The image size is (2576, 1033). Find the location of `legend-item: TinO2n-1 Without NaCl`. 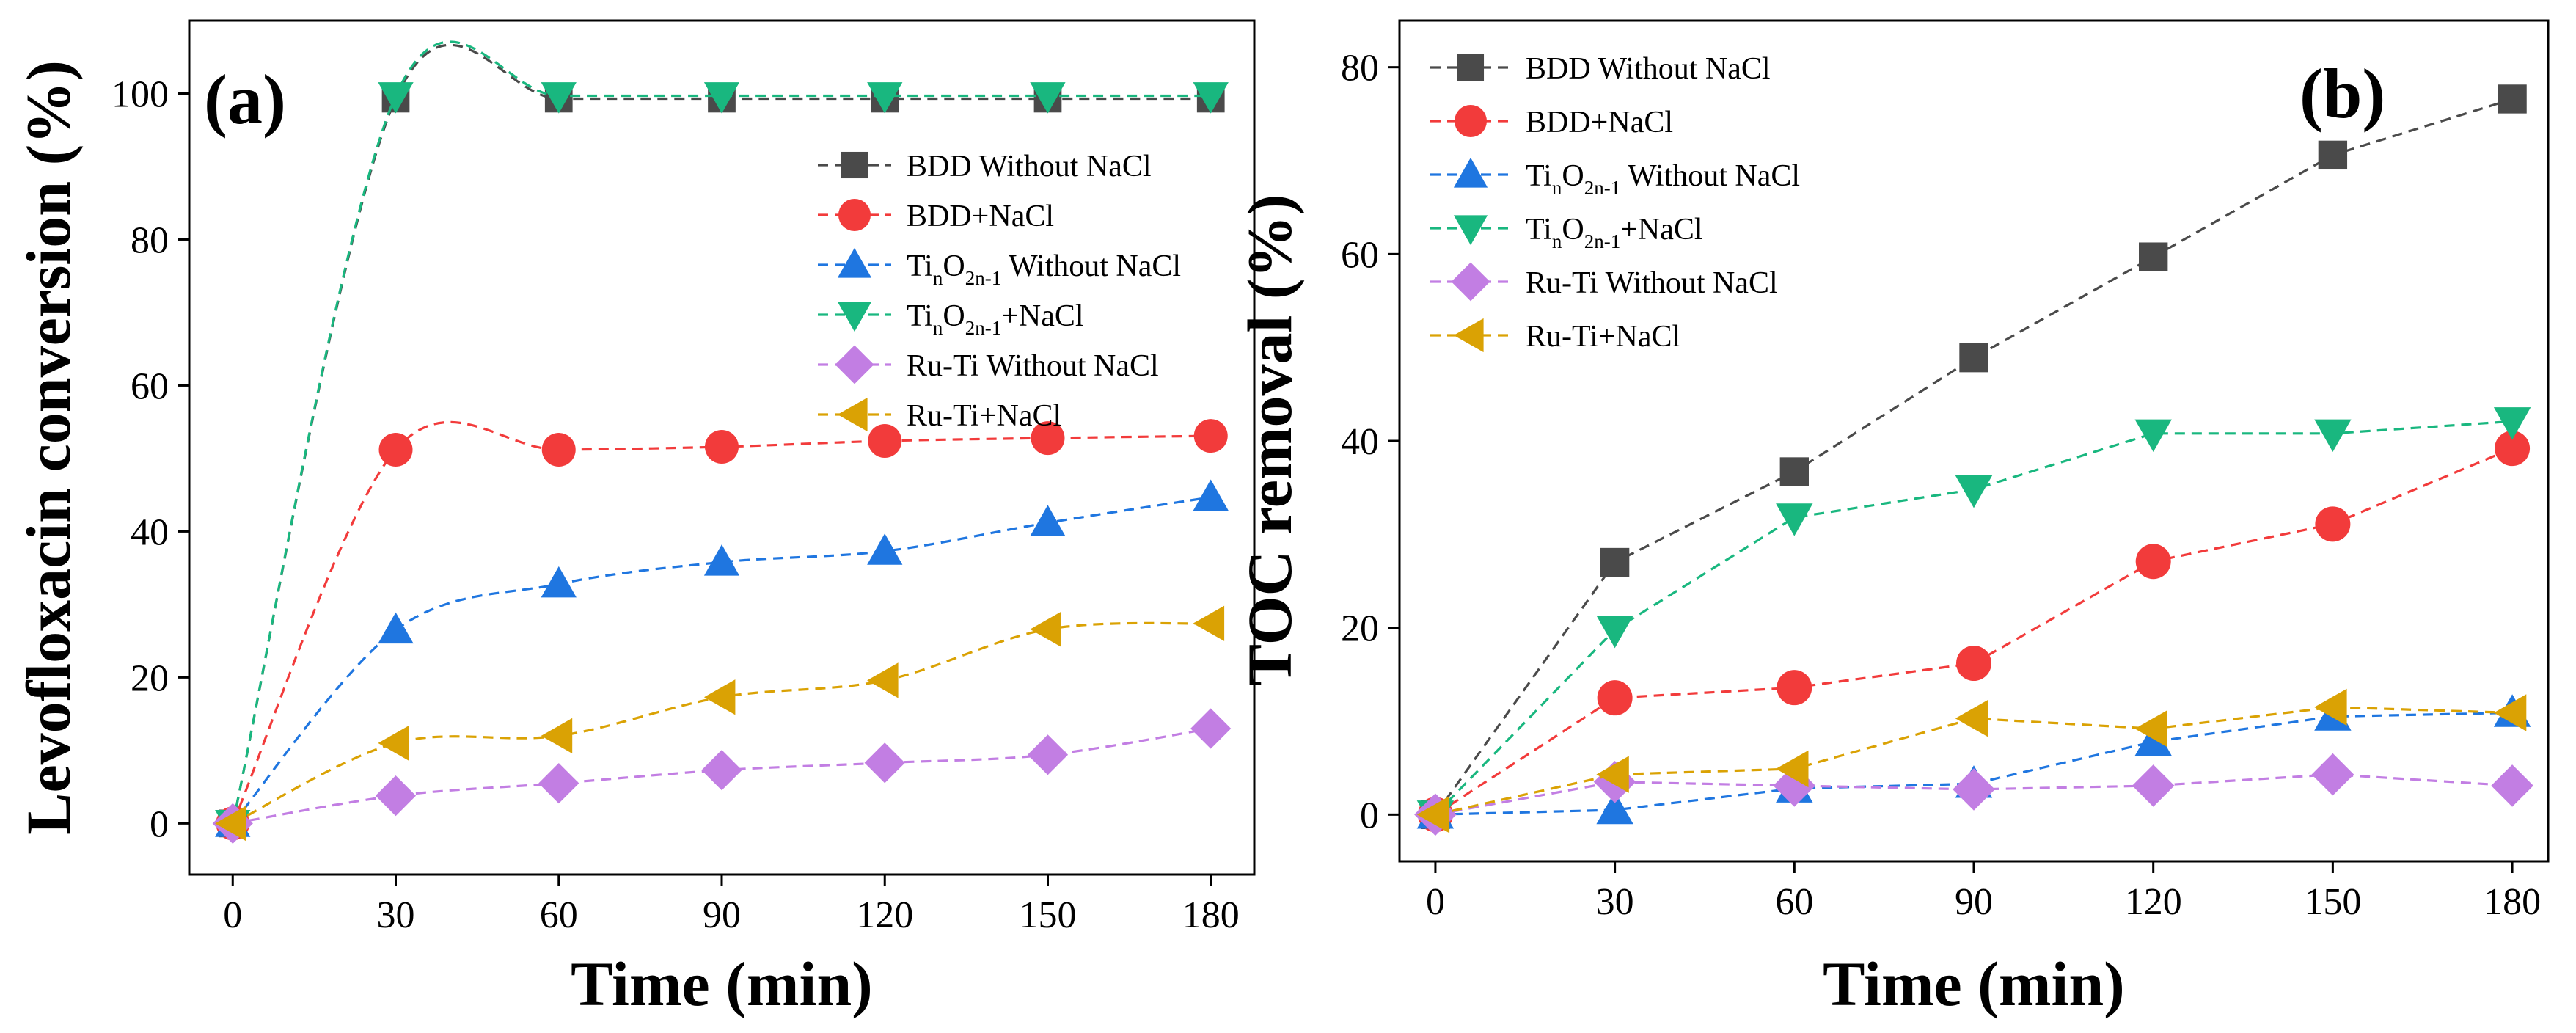

legend-item: TinO2n-1 Without NaCl is located at coordinates (999, 268).